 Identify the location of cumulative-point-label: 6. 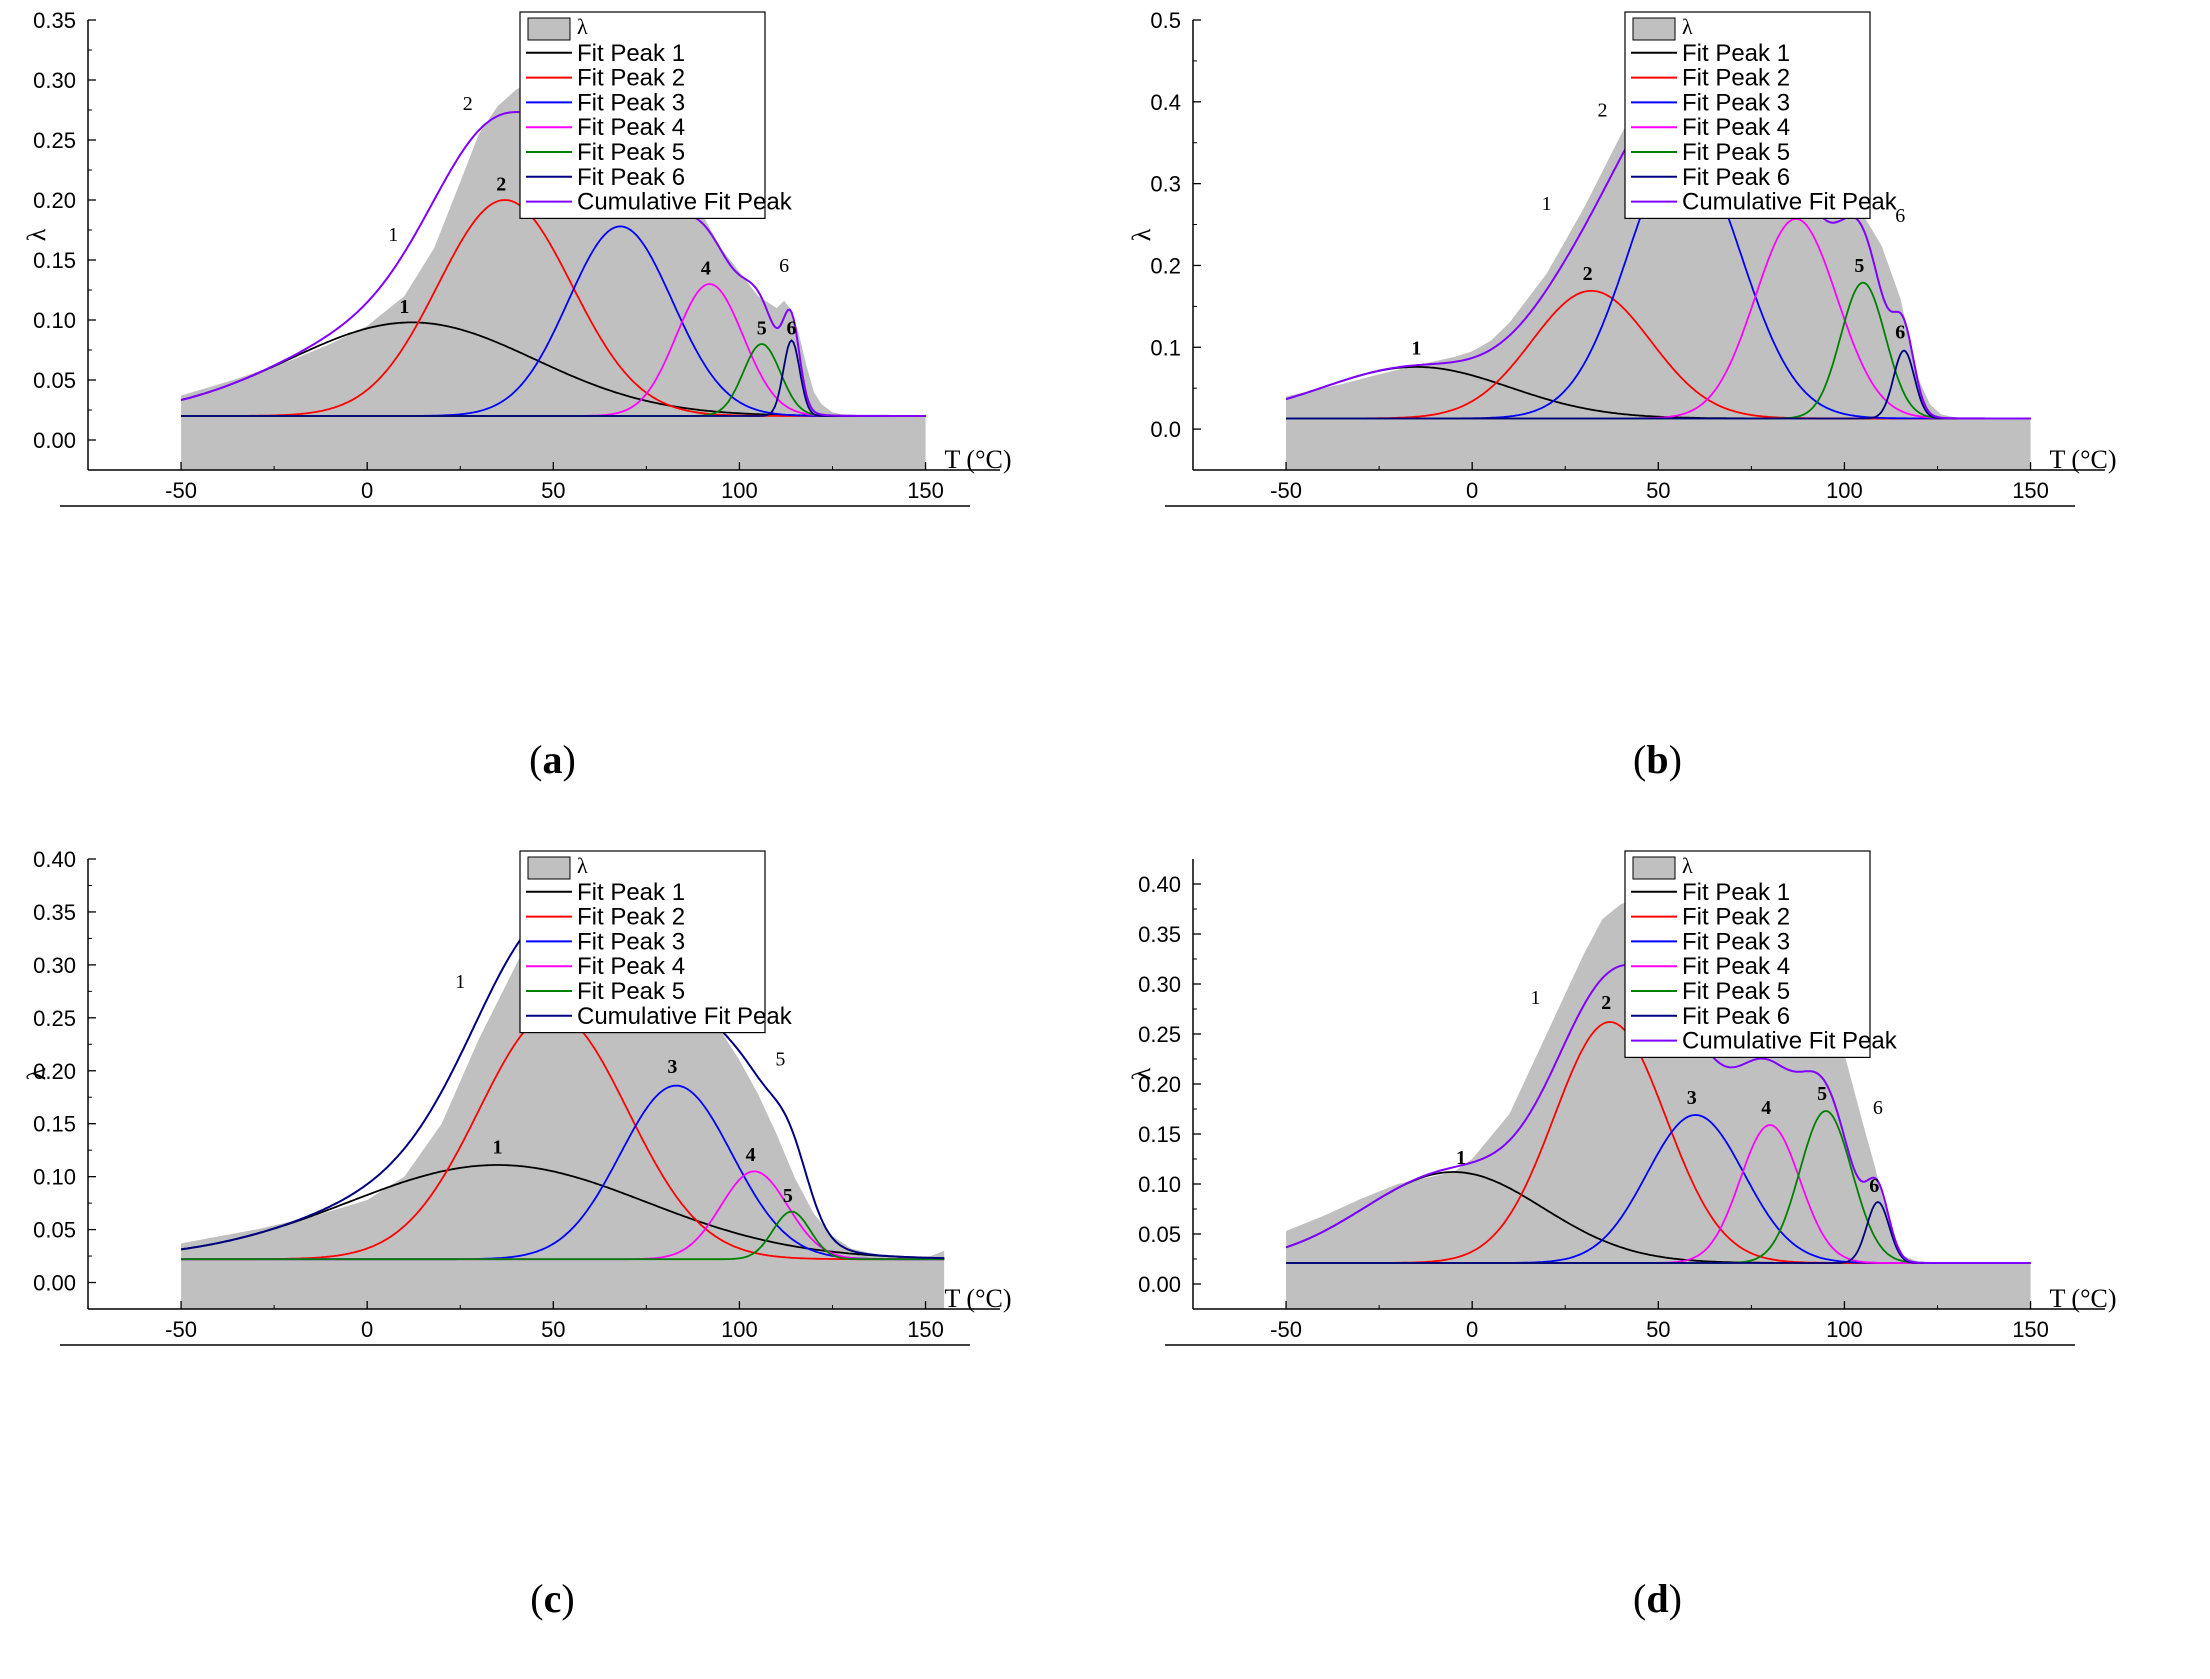
(784, 266).